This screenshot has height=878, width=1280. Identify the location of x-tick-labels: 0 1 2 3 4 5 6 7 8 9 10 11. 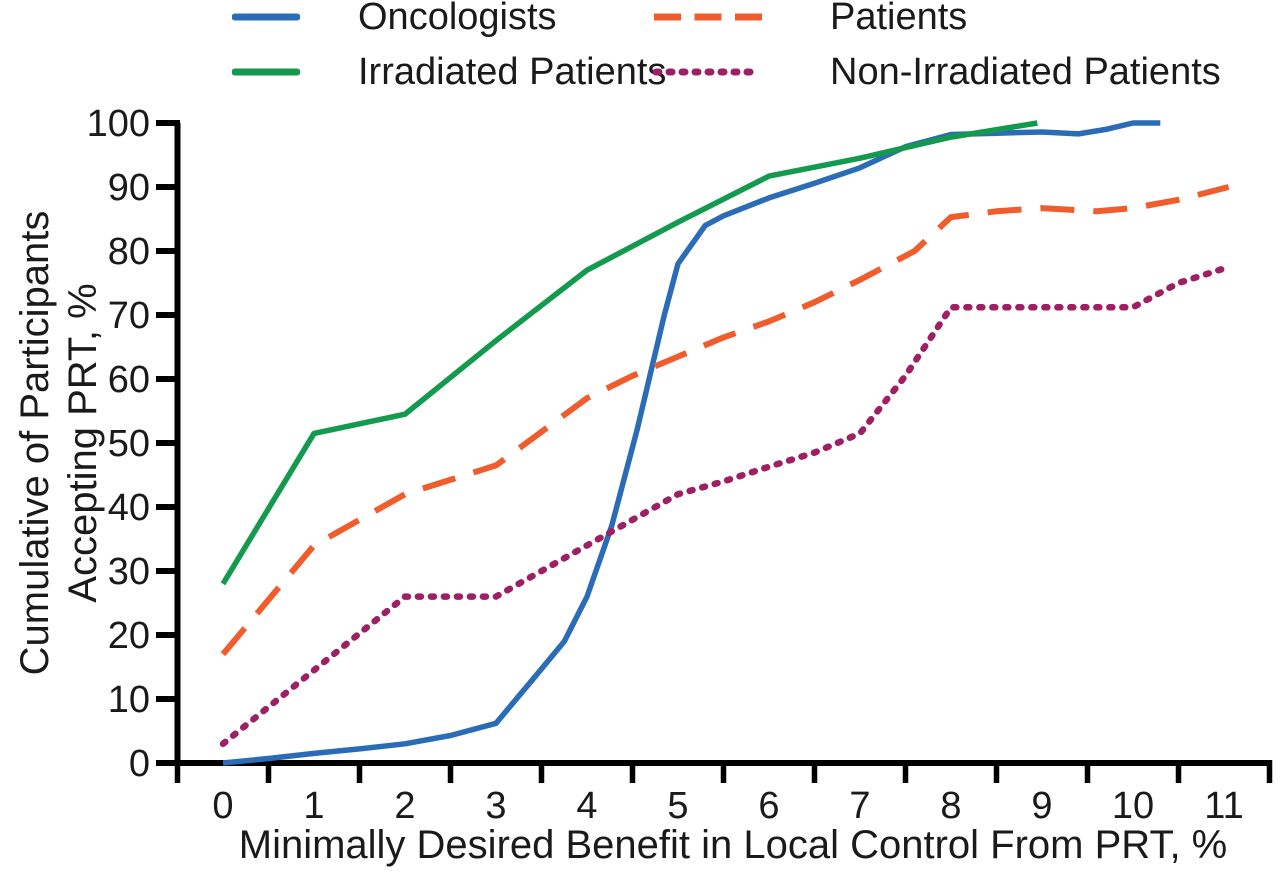
(727, 806).